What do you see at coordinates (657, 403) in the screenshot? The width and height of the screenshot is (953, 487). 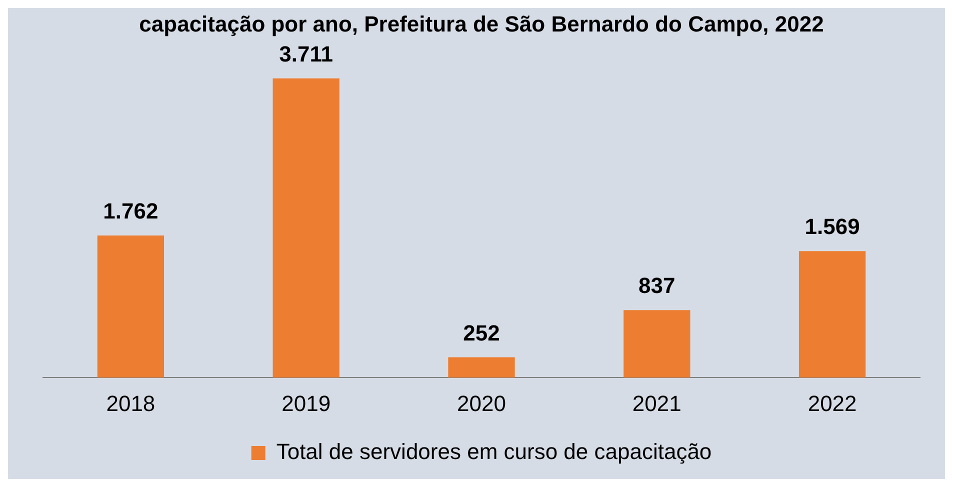 I see `x-tick-label: 2021` at bounding box center [657, 403].